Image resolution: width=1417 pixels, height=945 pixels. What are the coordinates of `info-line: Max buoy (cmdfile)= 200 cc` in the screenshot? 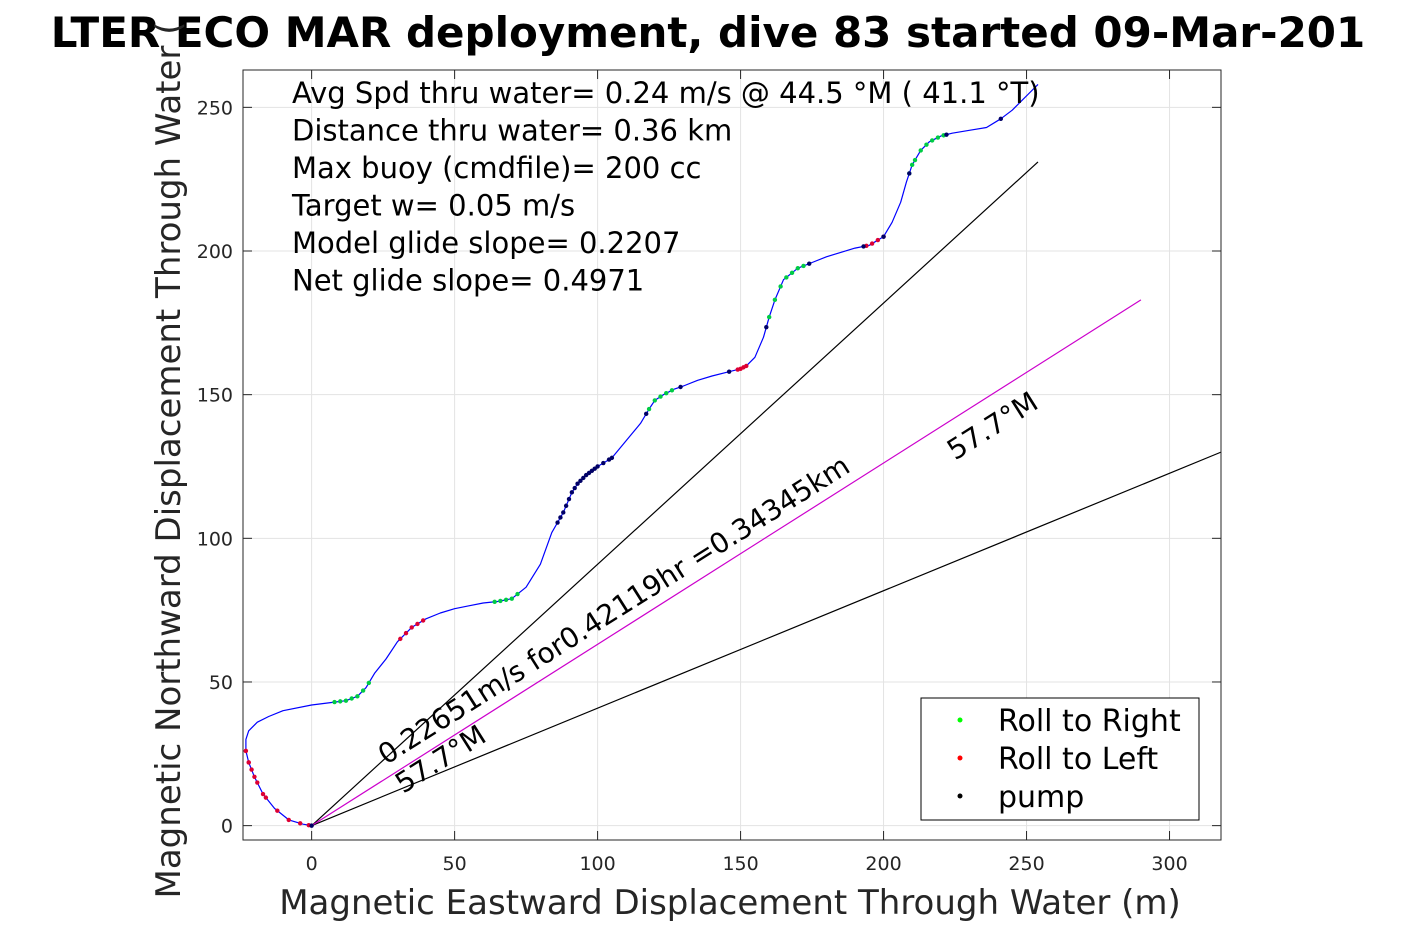 It's located at (496, 168).